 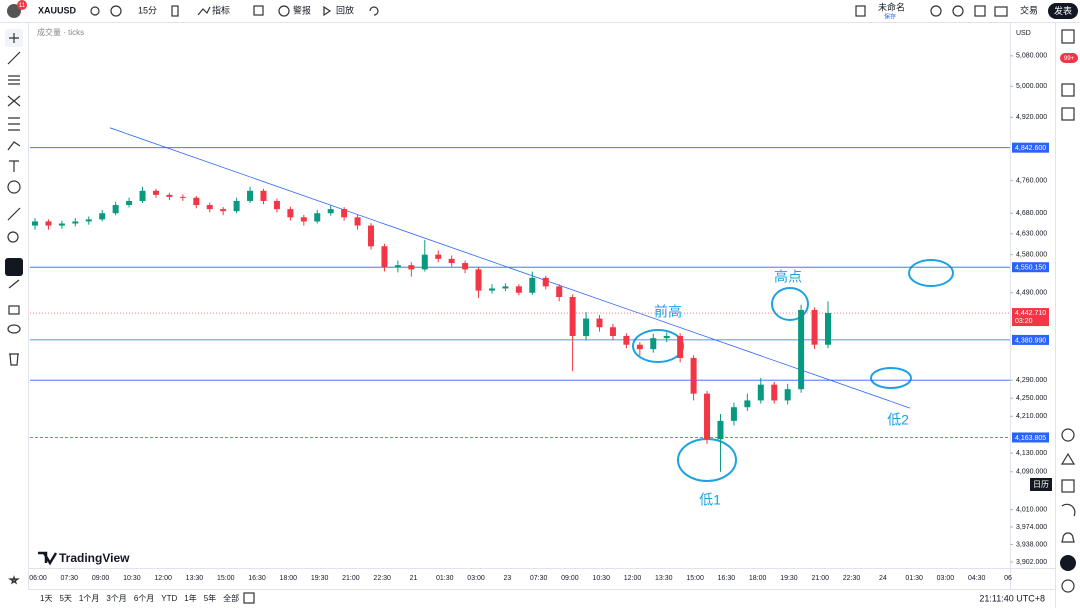 What do you see at coordinates (70, 578) in the screenshot?
I see `x-tick-label: 07:30` at bounding box center [70, 578].